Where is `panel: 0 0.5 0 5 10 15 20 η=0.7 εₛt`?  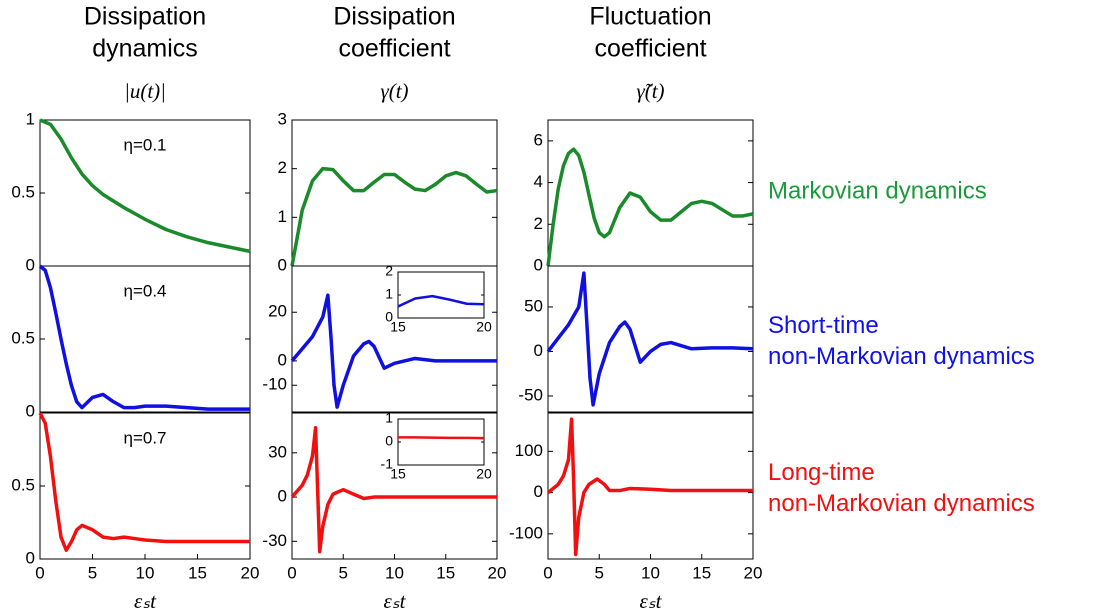
panel: 0 0.5 0 5 10 15 20 η=0.7 εₛt is located at coordinates (135, 512).